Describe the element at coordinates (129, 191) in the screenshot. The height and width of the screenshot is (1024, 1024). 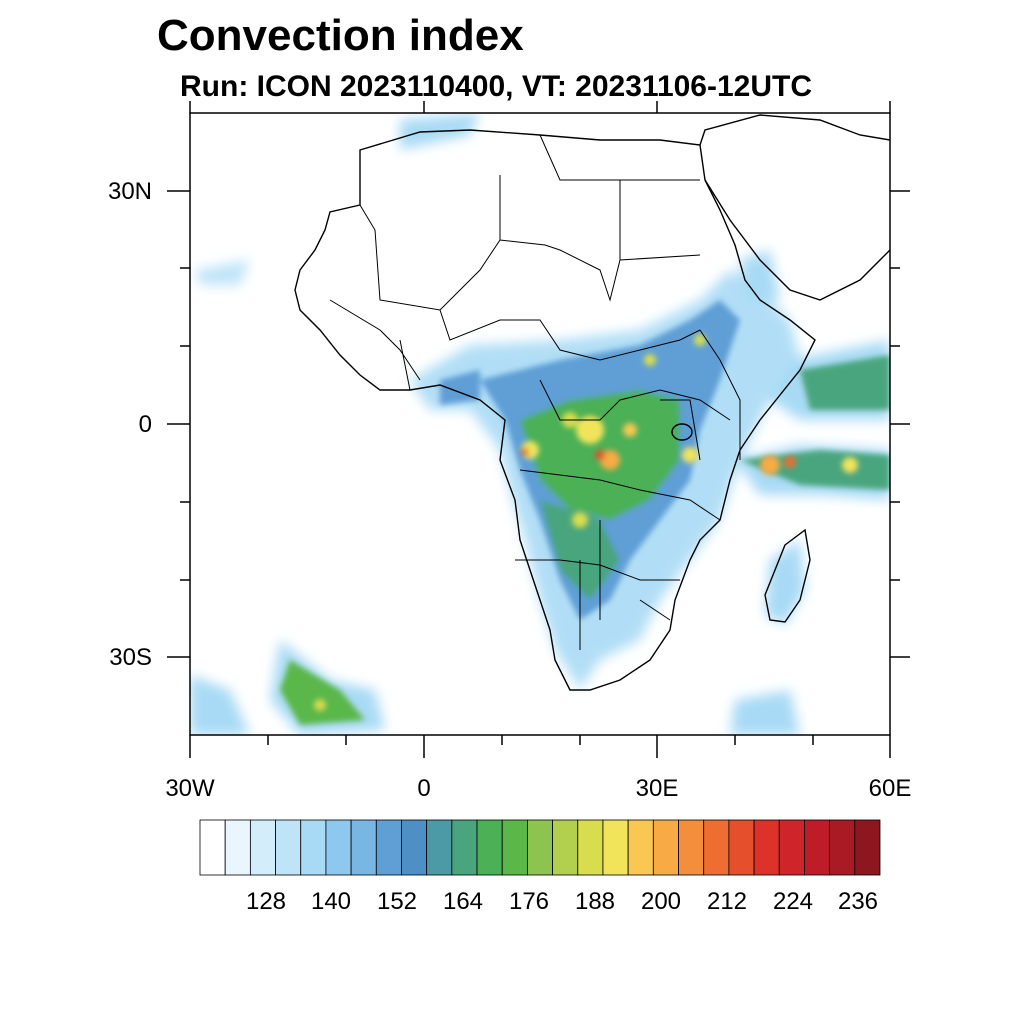
I see `y-tick-label-30n: 30N` at that location.